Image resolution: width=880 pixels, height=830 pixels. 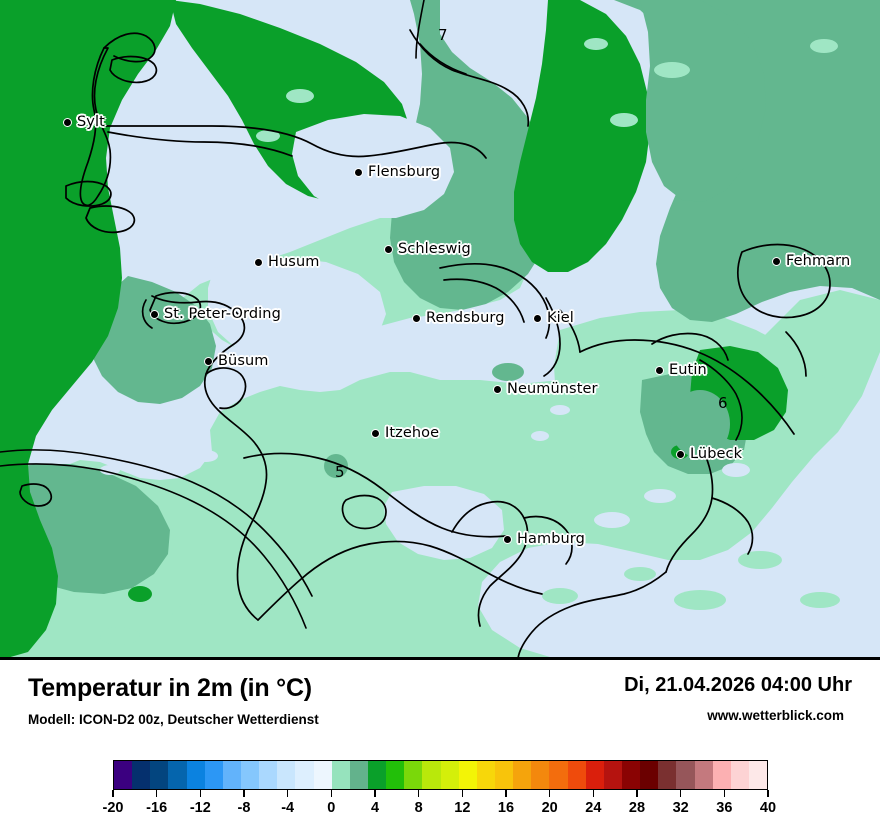 What do you see at coordinates (294, 262) in the screenshot?
I see `city-label: Husum` at bounding box center [294, 262].